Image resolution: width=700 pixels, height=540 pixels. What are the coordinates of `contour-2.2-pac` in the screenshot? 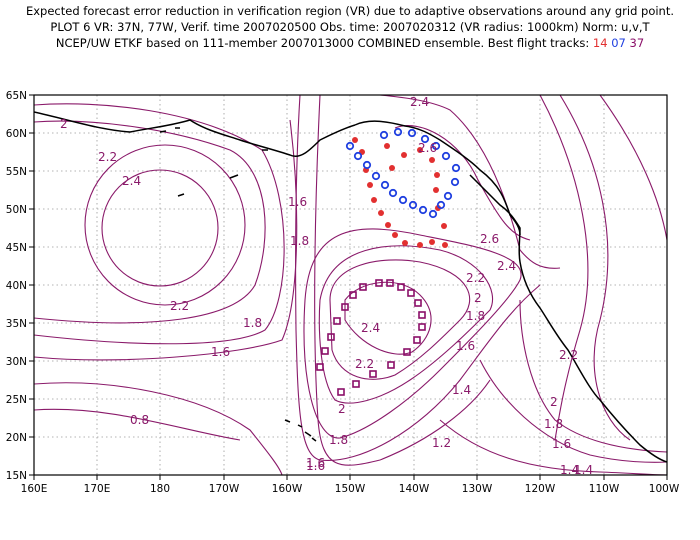 It's located at (400, 319).